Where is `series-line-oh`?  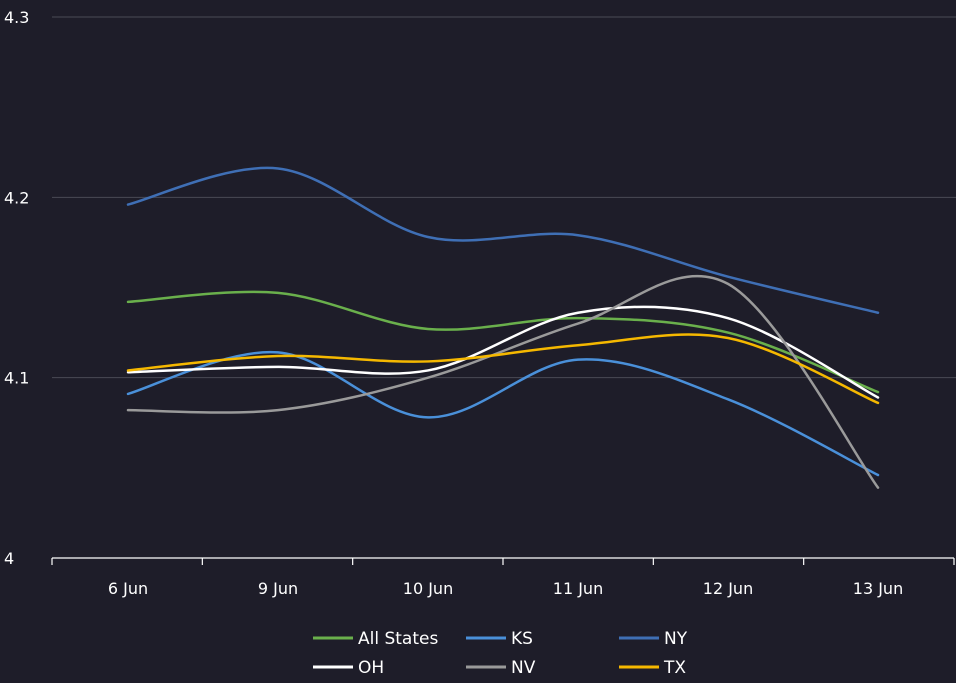 series-line-oh is located at coordinates (503, 352).